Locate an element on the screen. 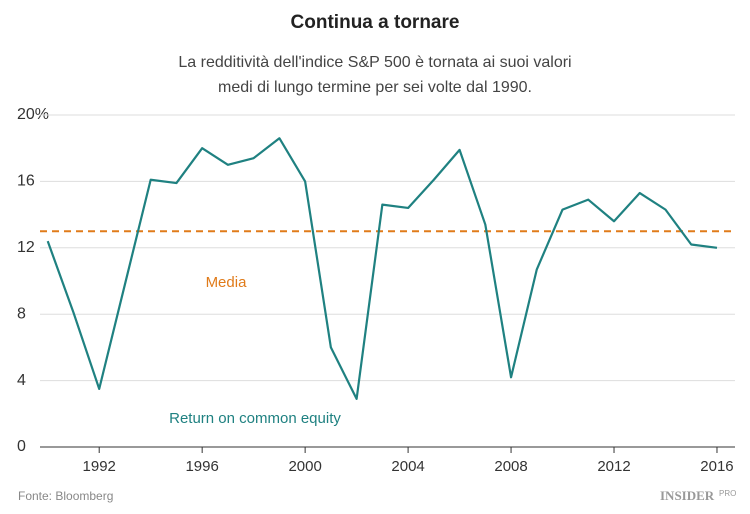  series-label: Return on common equity is located at coordinates (255, 418).